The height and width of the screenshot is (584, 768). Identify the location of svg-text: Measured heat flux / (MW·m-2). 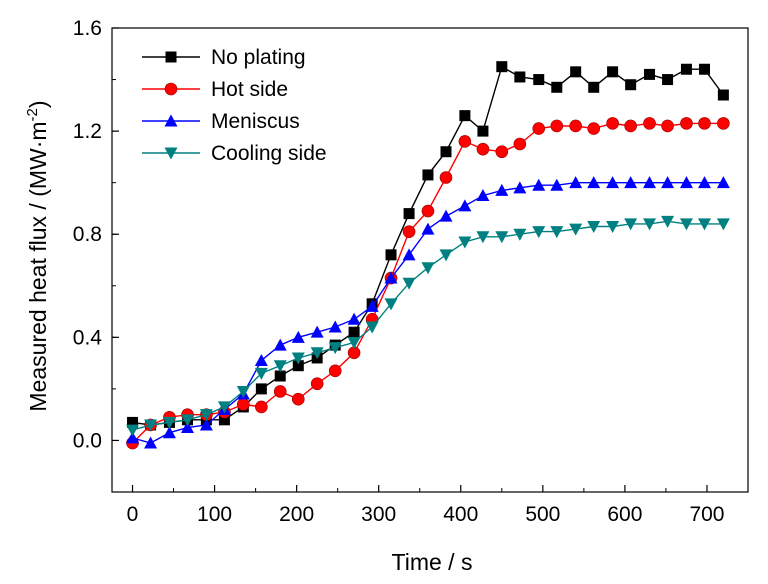
(37, 255).